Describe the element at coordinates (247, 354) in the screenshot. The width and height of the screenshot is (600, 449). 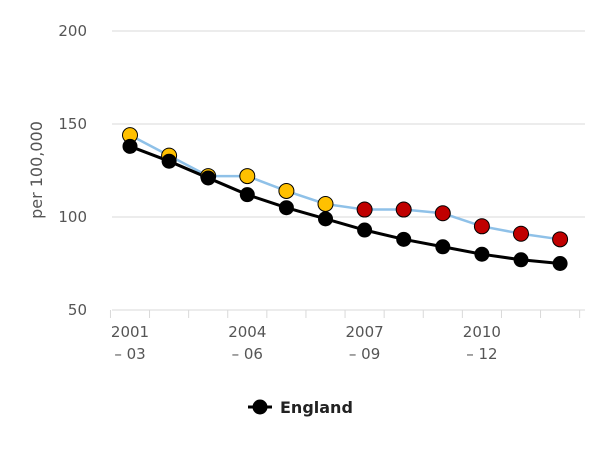
I see `x-tick-label-sub: – 06` at that location.